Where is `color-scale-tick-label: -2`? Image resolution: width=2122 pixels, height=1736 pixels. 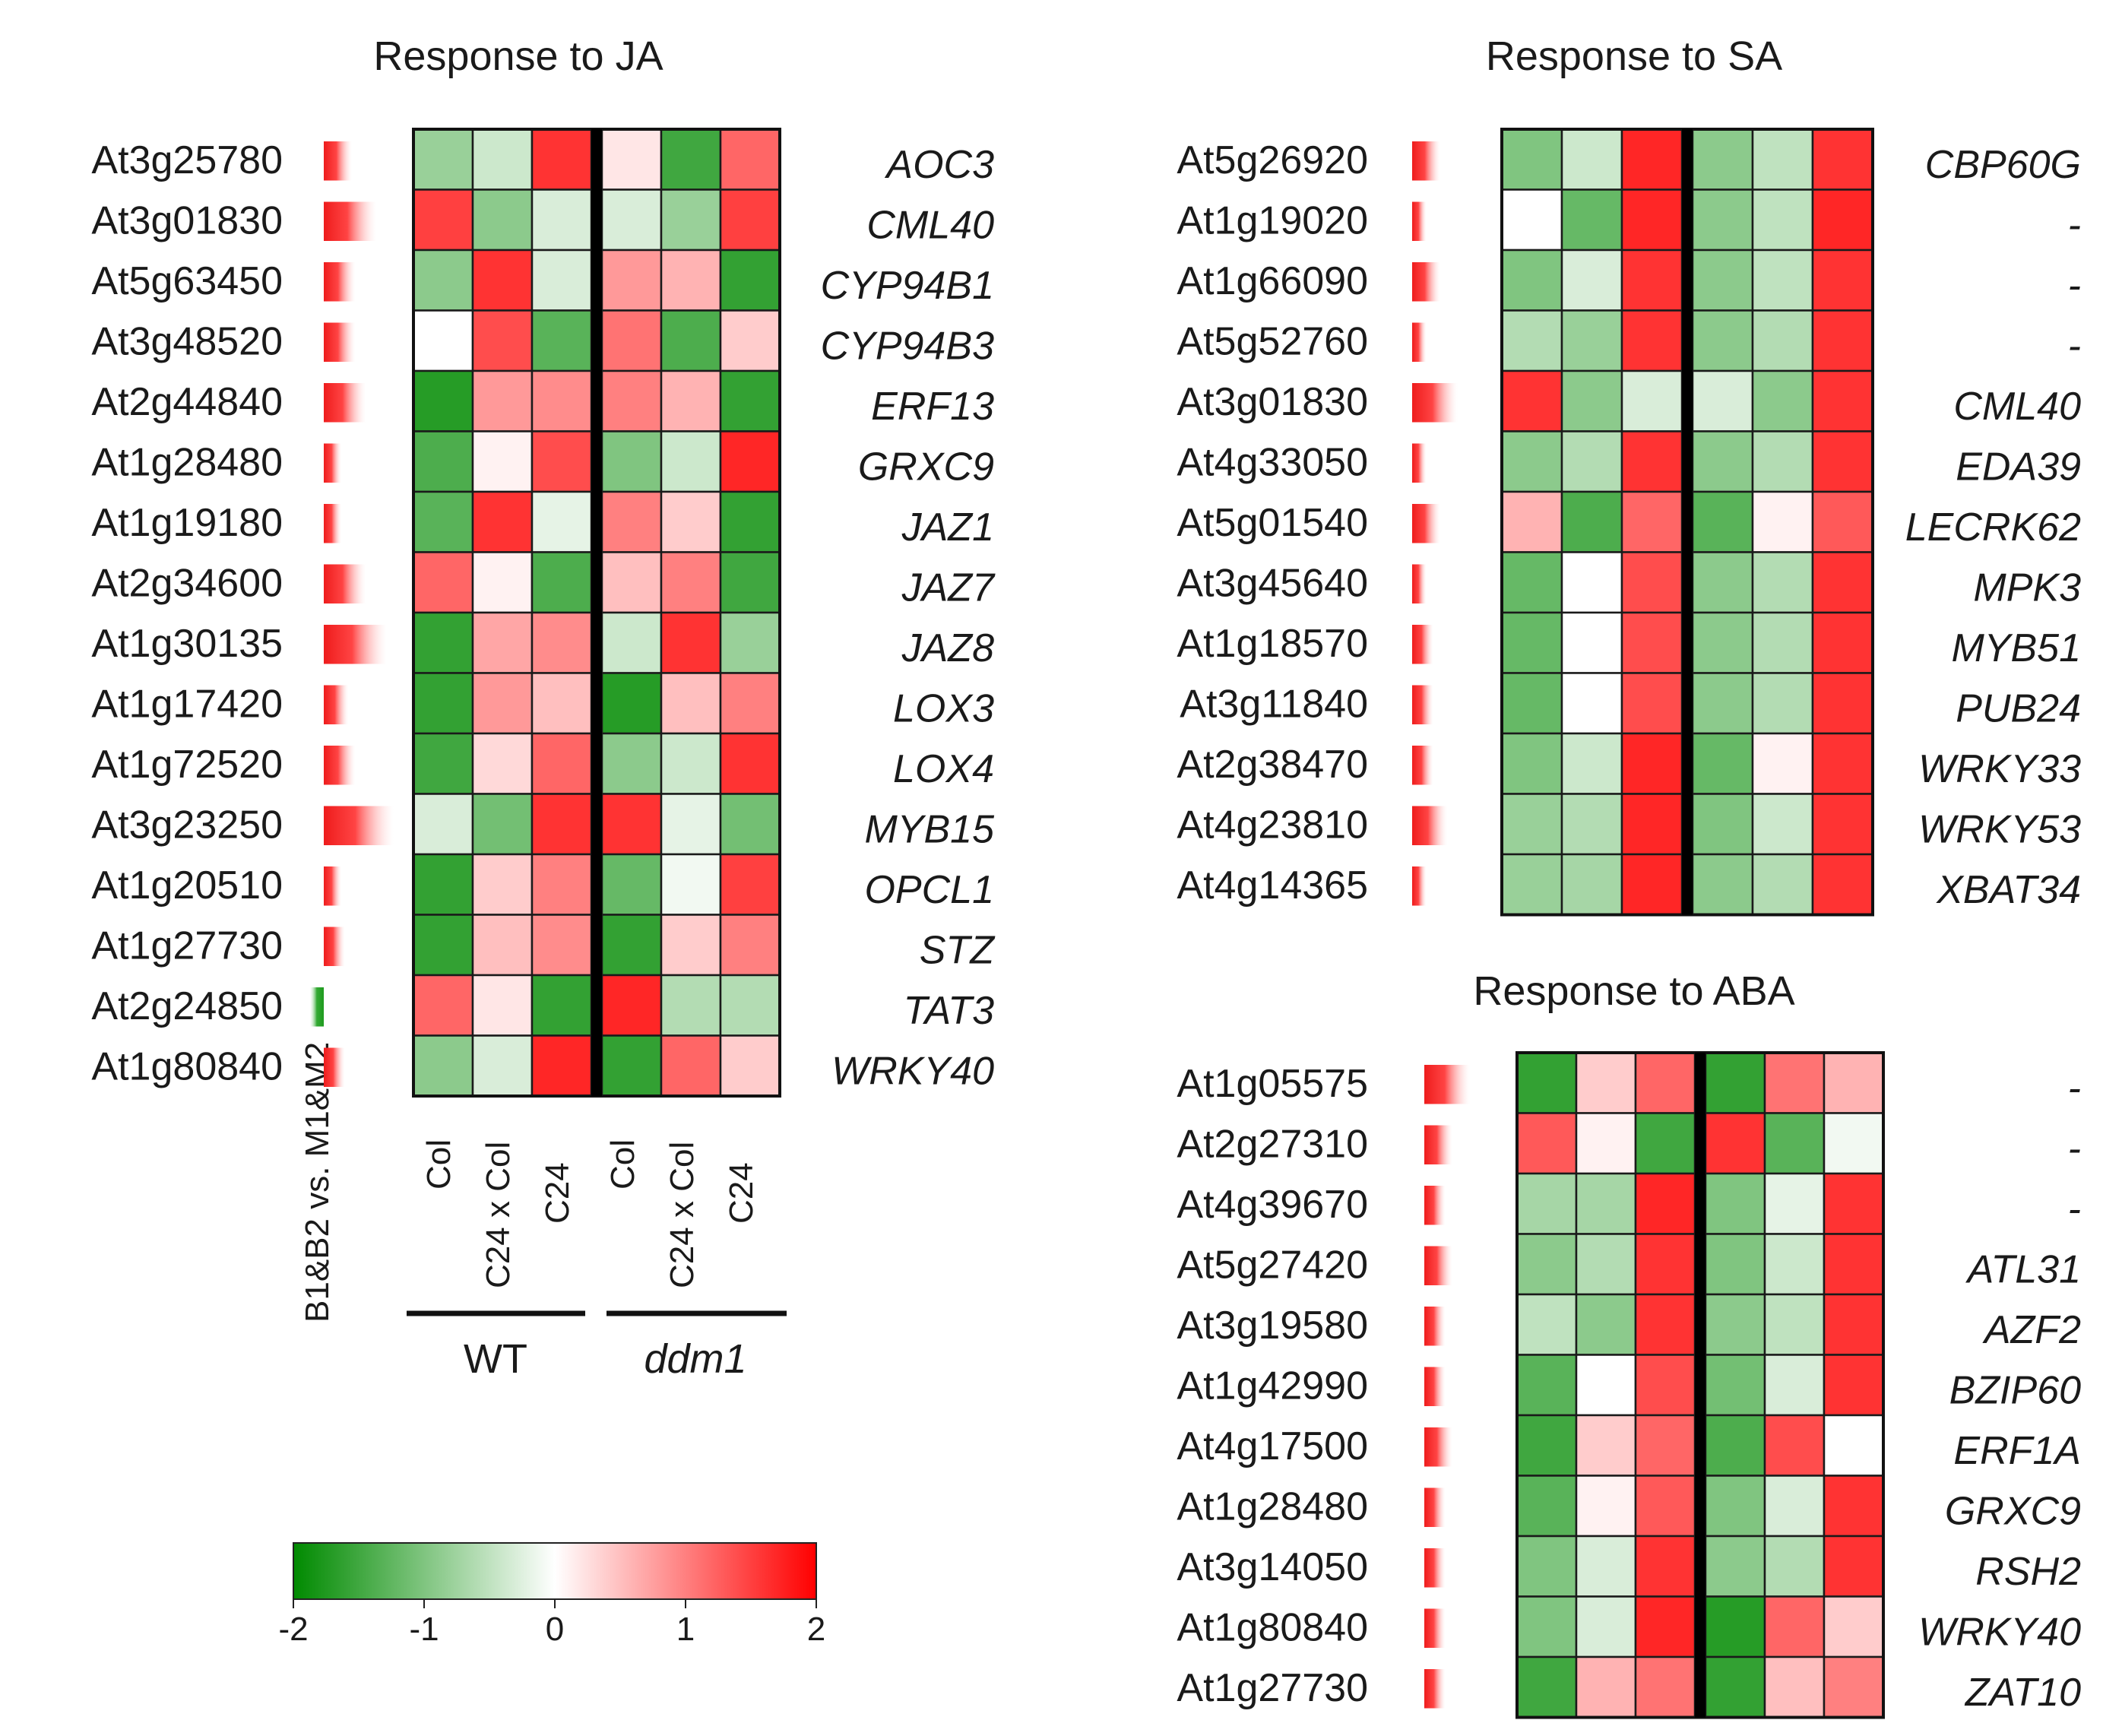
color-scale-tick-label: -2 is located at coordinates (293, 1629).